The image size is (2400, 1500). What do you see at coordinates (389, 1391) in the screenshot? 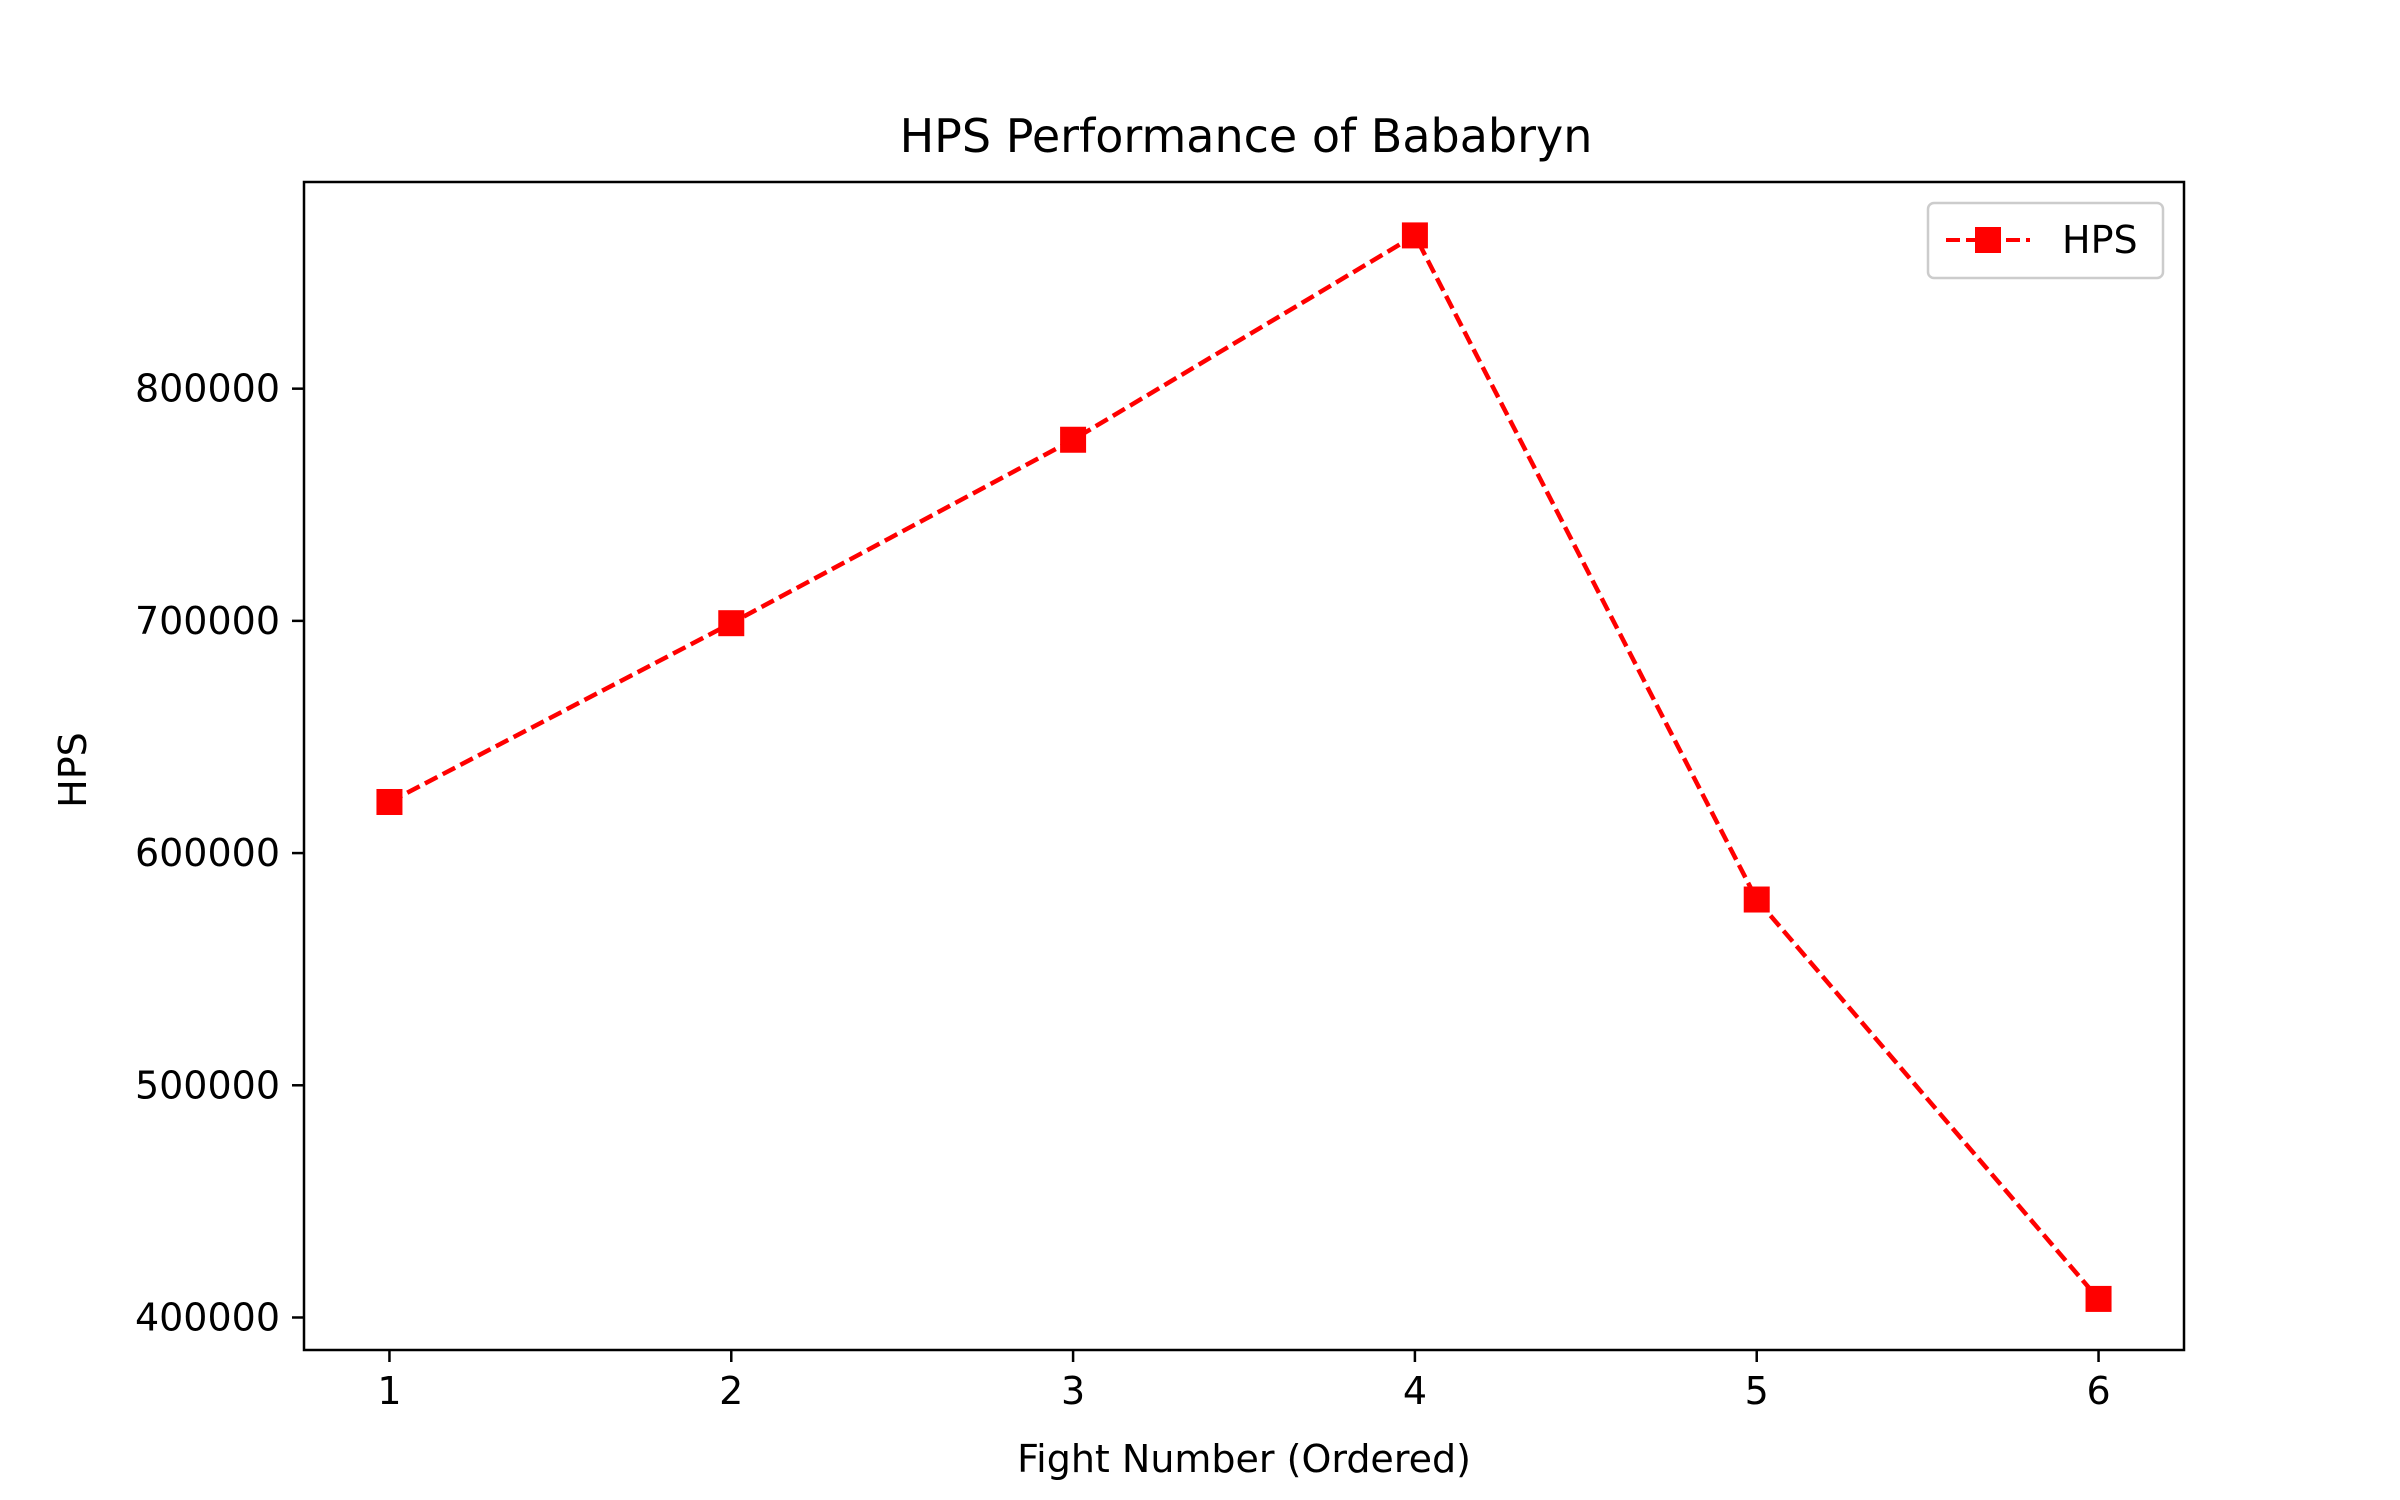
I see `x-tick-label: 1` at bounding box center [389, 1391].